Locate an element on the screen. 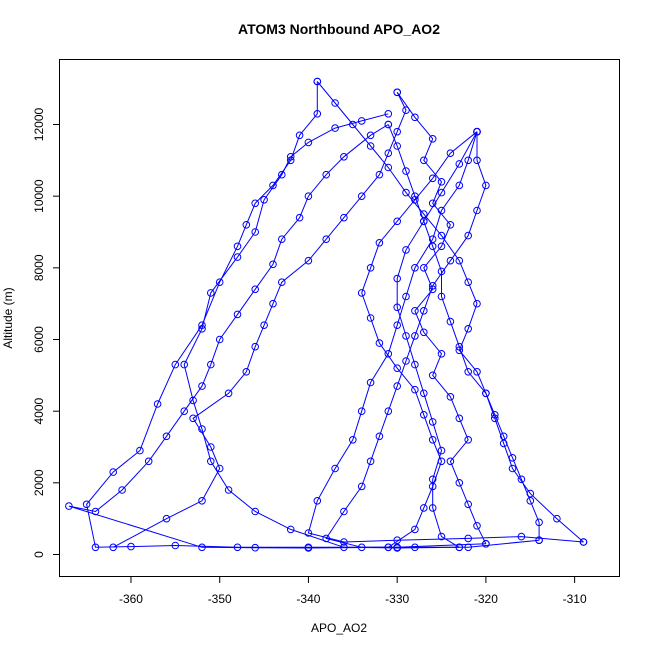  chart-title: ATOM3 Northbound APO_AO2 is located at coordinates (339, 29).